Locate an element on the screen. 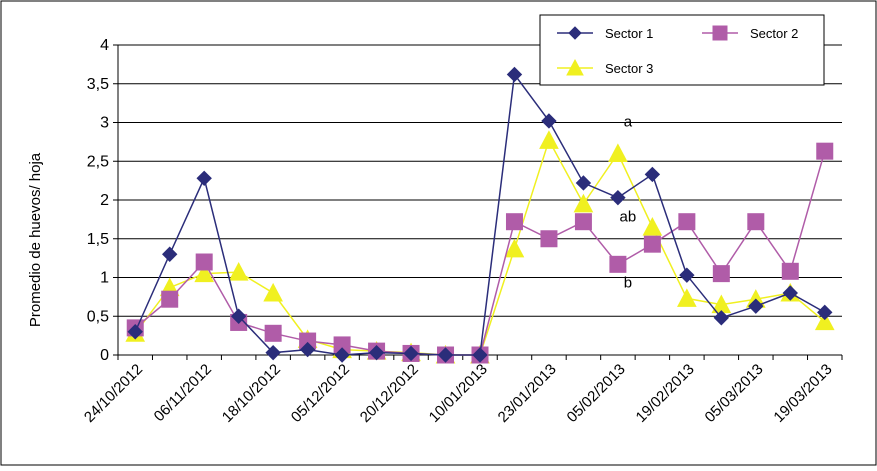  legend-box is located at coordinates (682, 50).